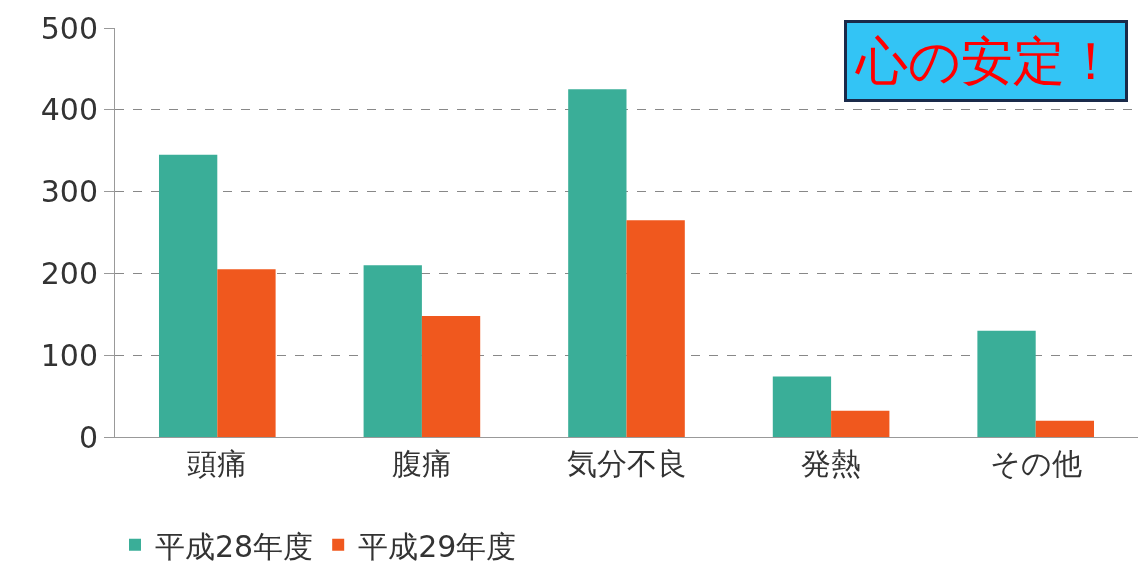 The image size is (1143, 577). I want to click on y-tick-label: 100, so click(69, 355).